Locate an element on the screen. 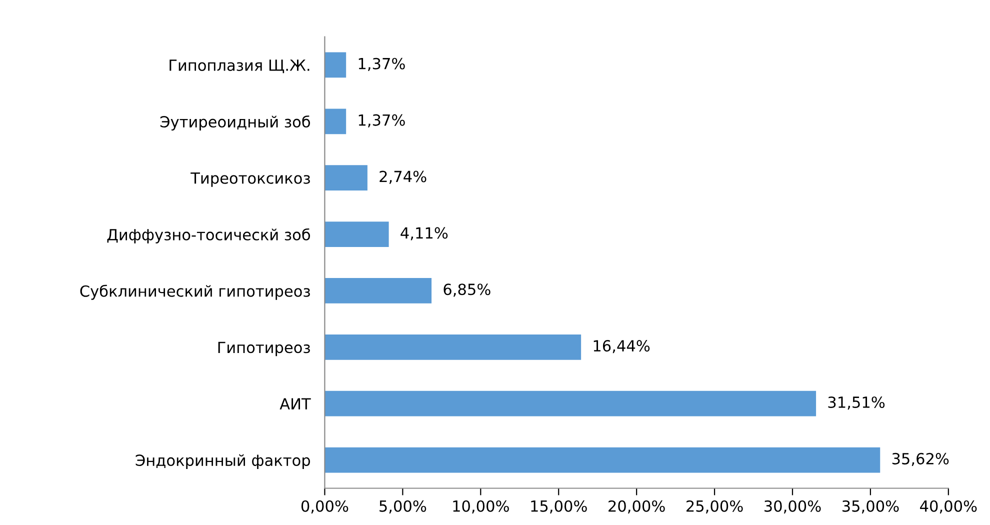 The image size is (990, 525). data-label: 35,62% is located at coordinates (920, 459).